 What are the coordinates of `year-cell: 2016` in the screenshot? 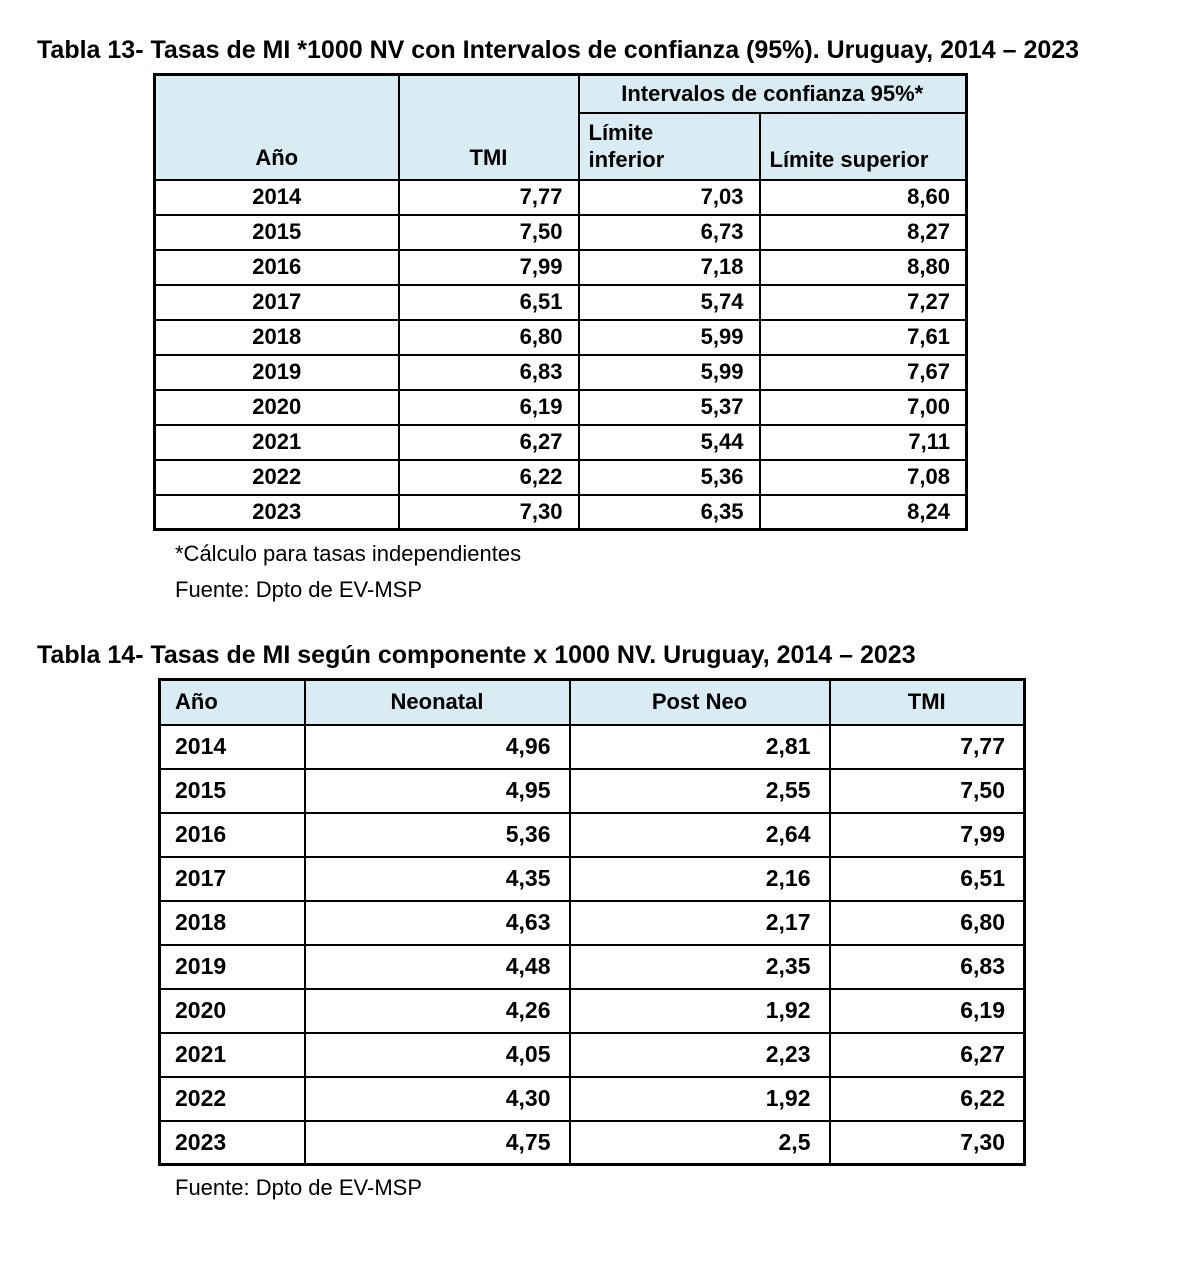 It's located at (276, 267).